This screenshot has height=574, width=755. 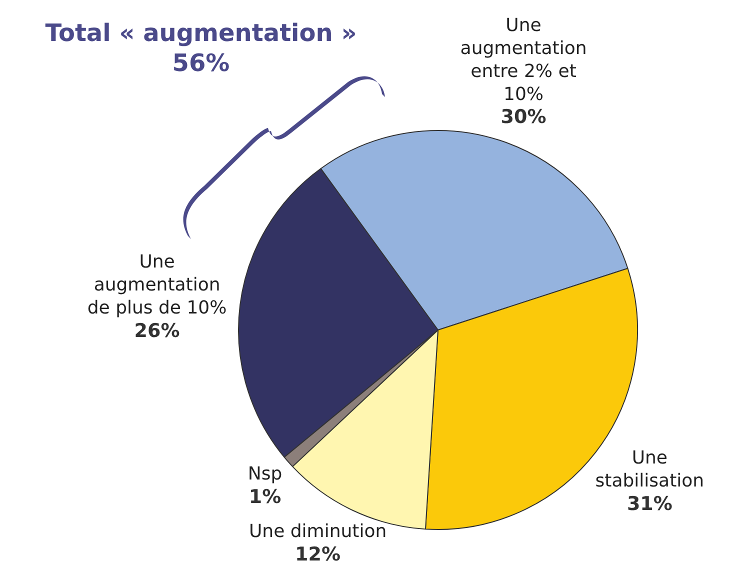 I want to click on slice-label: Une diminution, so click(x=317, y=531).